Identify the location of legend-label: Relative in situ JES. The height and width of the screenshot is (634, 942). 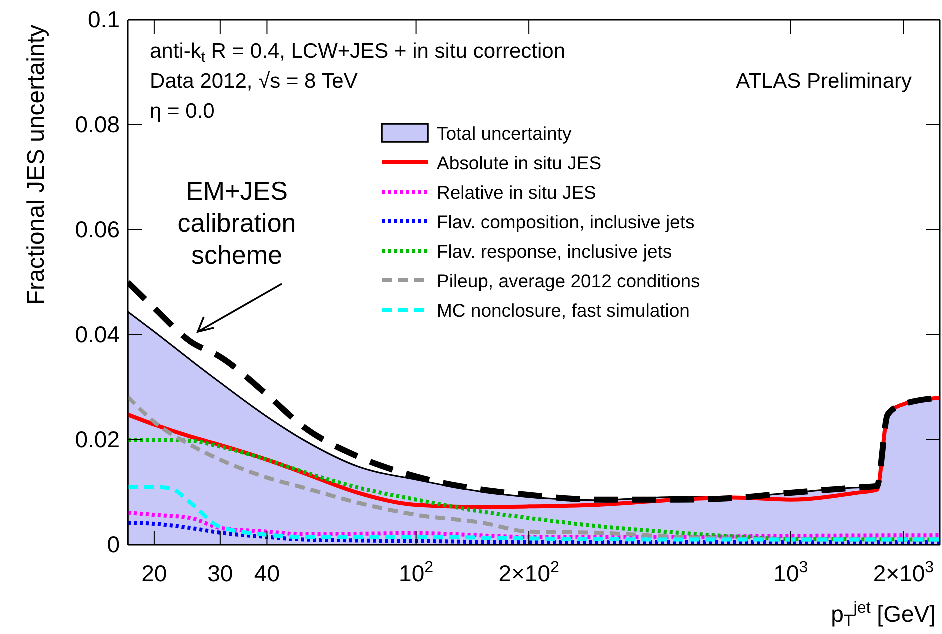
(516, 192).